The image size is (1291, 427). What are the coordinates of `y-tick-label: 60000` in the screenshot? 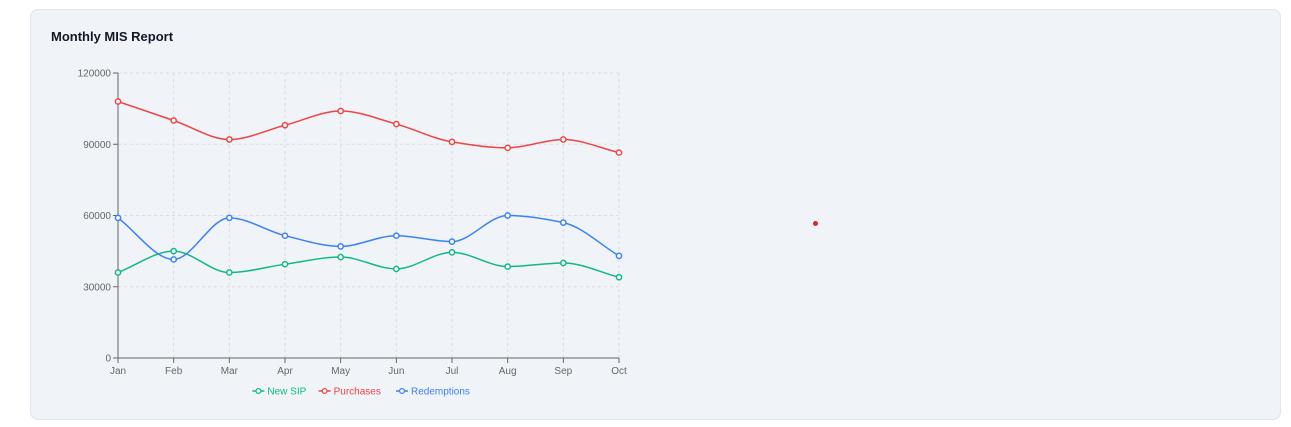 It's located at (97, 216).